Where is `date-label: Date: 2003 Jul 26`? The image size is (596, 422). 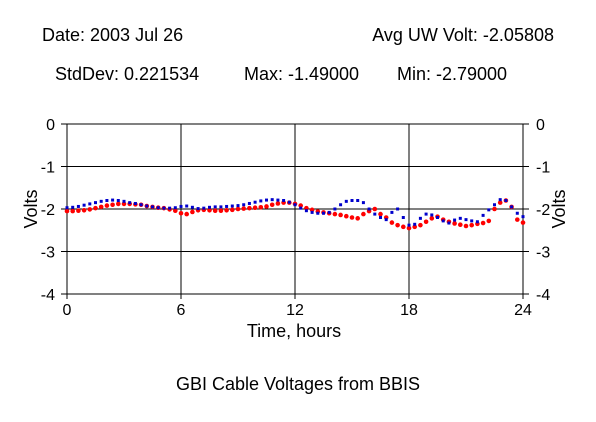
date-label: Date: 2003 Jul 26 is located at coordinates (113, 35).